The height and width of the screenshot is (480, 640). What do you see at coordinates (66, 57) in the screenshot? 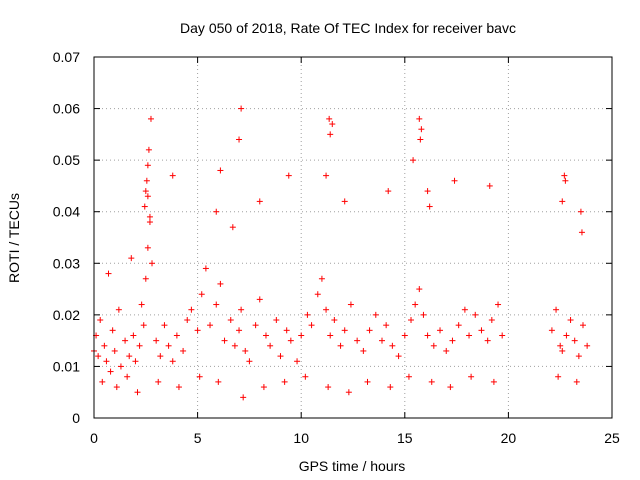
I see `y-tick-label: 0.07` at bounding box center [66, 57].